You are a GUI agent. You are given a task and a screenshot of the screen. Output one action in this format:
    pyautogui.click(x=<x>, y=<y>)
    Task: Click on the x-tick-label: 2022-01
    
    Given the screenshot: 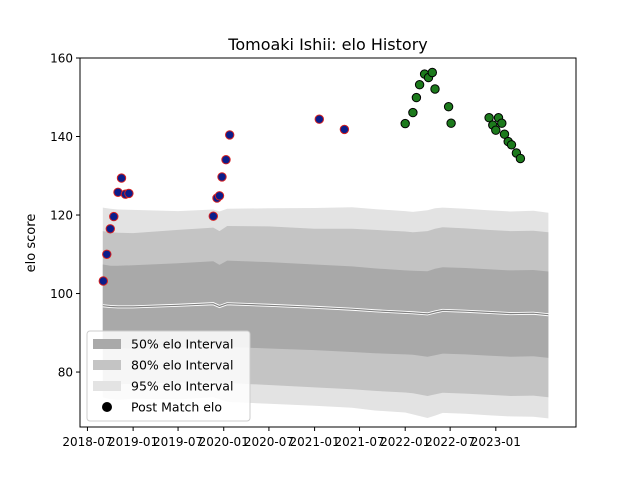 What is the action you would take?
    pyautogui.click(x=405, y=442)
    